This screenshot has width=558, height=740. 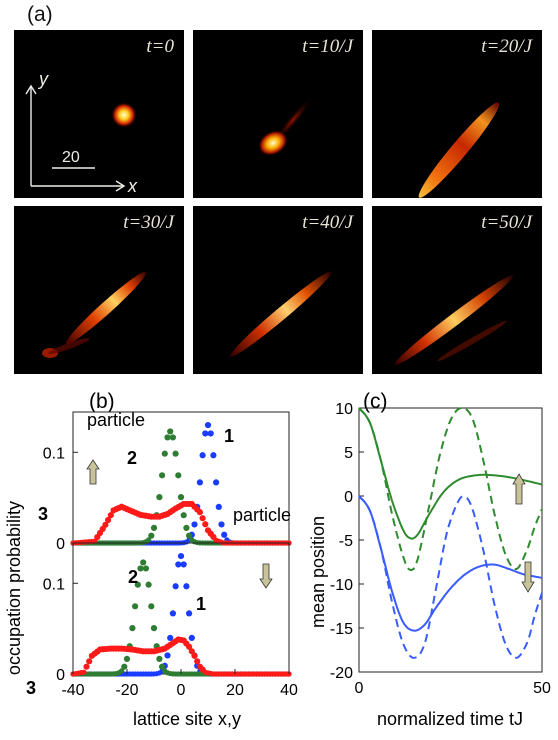 I want to click on plot-frame, so click(x=450, y=540).